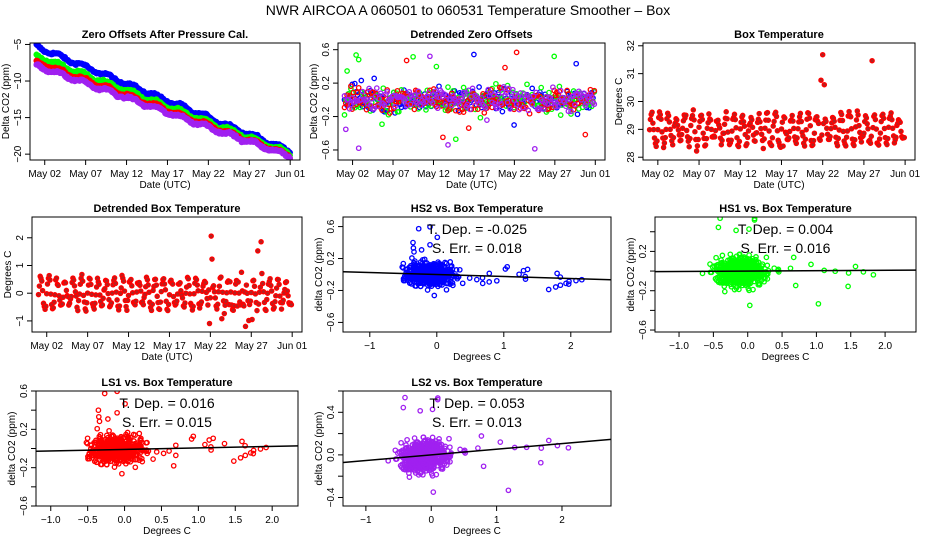 This screenshot has height=540, width=936. What do you see at coordinates (326, 150) in the screenshot?
I see `y-tick-label: −0.6` at bounding box center [326, 150].